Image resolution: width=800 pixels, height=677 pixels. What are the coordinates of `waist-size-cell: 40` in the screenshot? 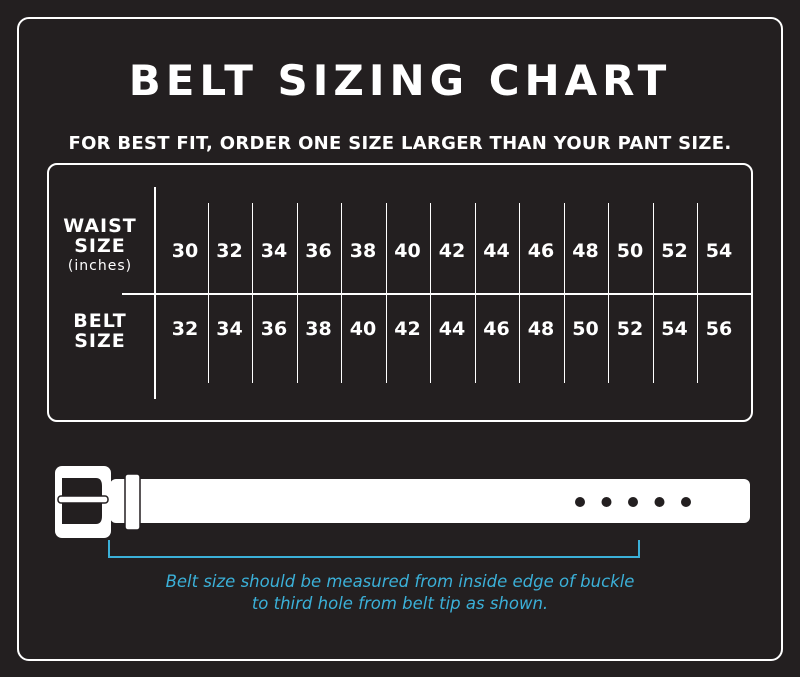 It's located at (407, 251).